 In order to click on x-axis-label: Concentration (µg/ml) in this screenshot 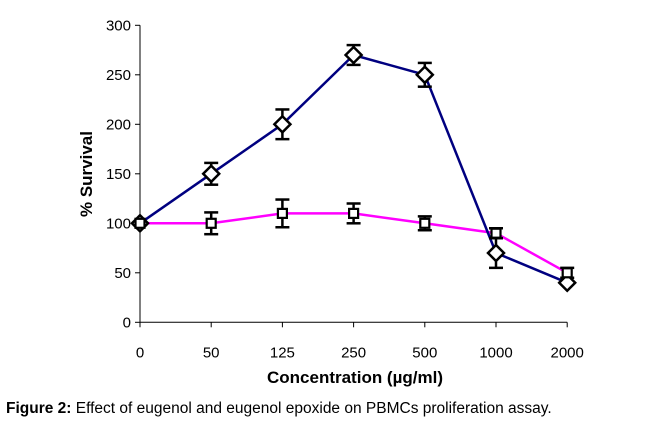, I will do `click(355, 377)`.